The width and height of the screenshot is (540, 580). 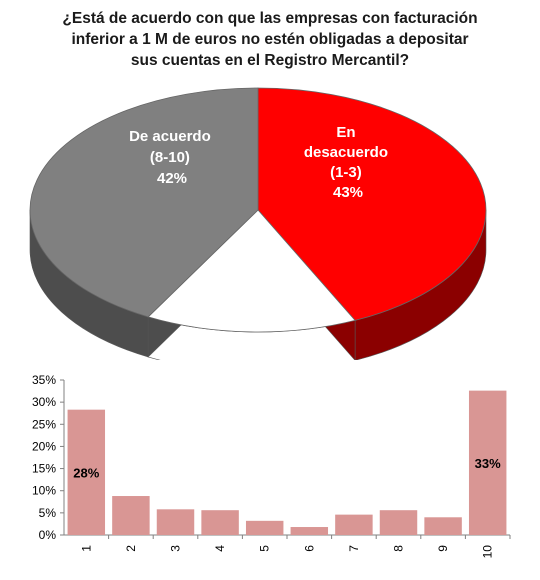 What do you see at coordinates (270, 60) in the screenshot?
I see `title-line: sus cuentas en el Registro Mercantil?` at bounding box center [270, 60].